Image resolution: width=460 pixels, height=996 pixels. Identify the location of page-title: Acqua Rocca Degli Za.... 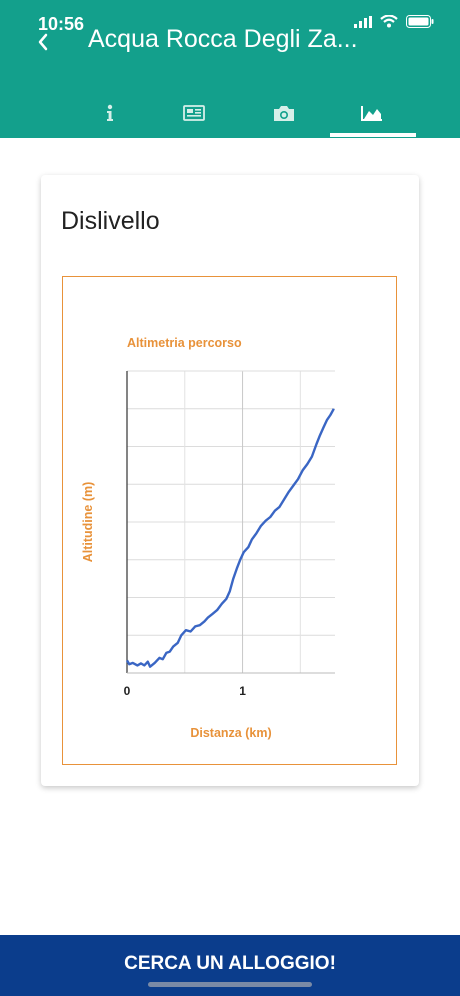
(223, 39).